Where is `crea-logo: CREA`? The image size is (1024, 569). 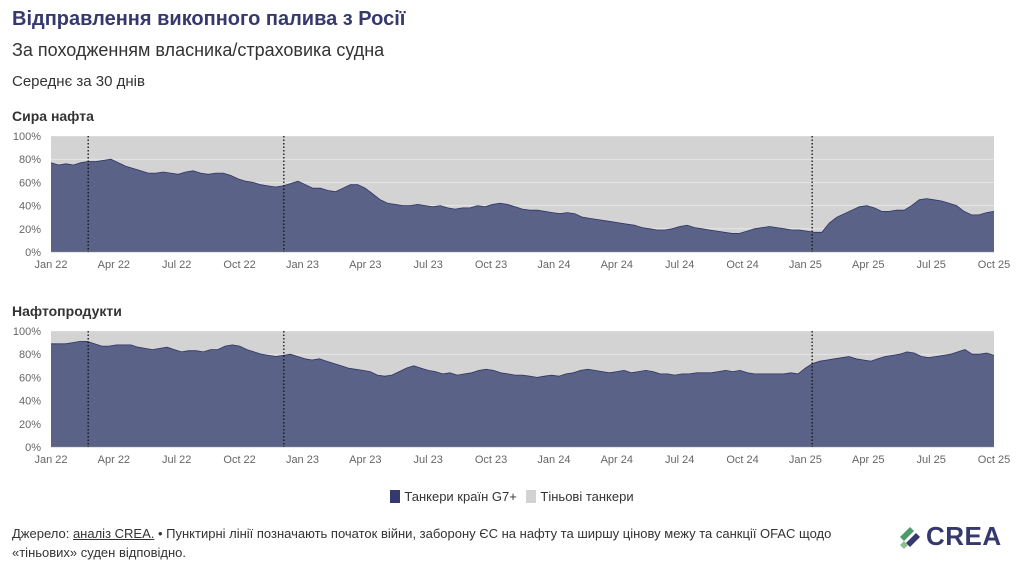
crea-logo: CREA is located at coordinates (955, 537).